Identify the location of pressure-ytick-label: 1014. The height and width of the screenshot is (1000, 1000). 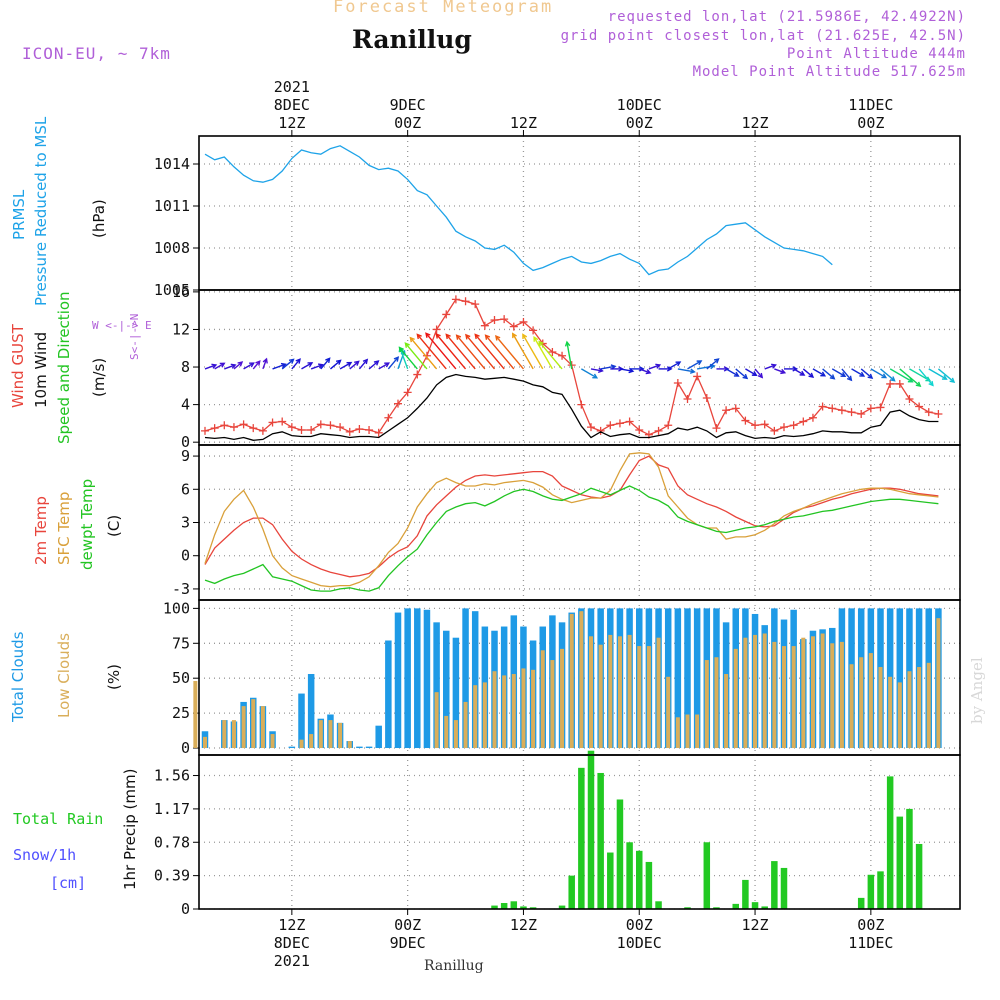
(172, 164).